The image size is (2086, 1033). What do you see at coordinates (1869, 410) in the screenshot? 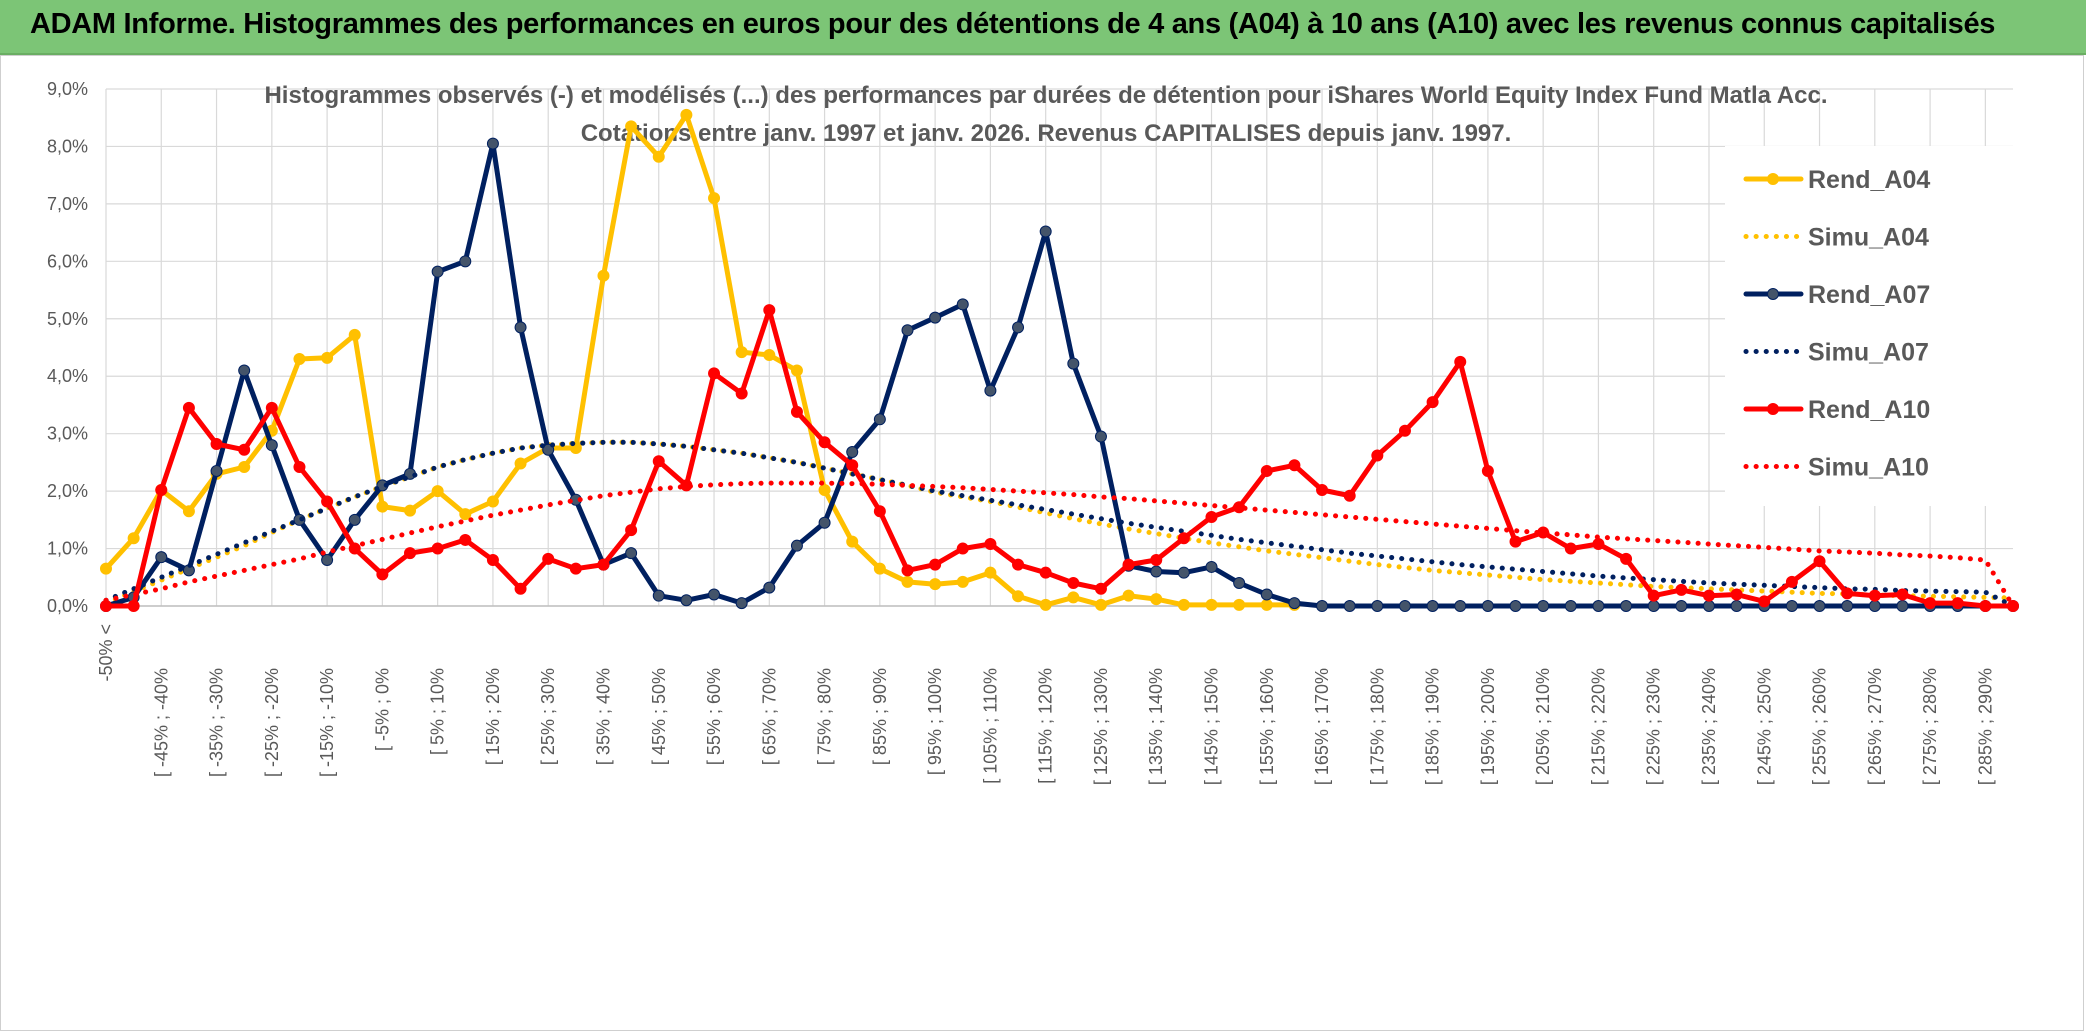
I see `legend-label: Rend_A10` at bounding box center [1869, 410].